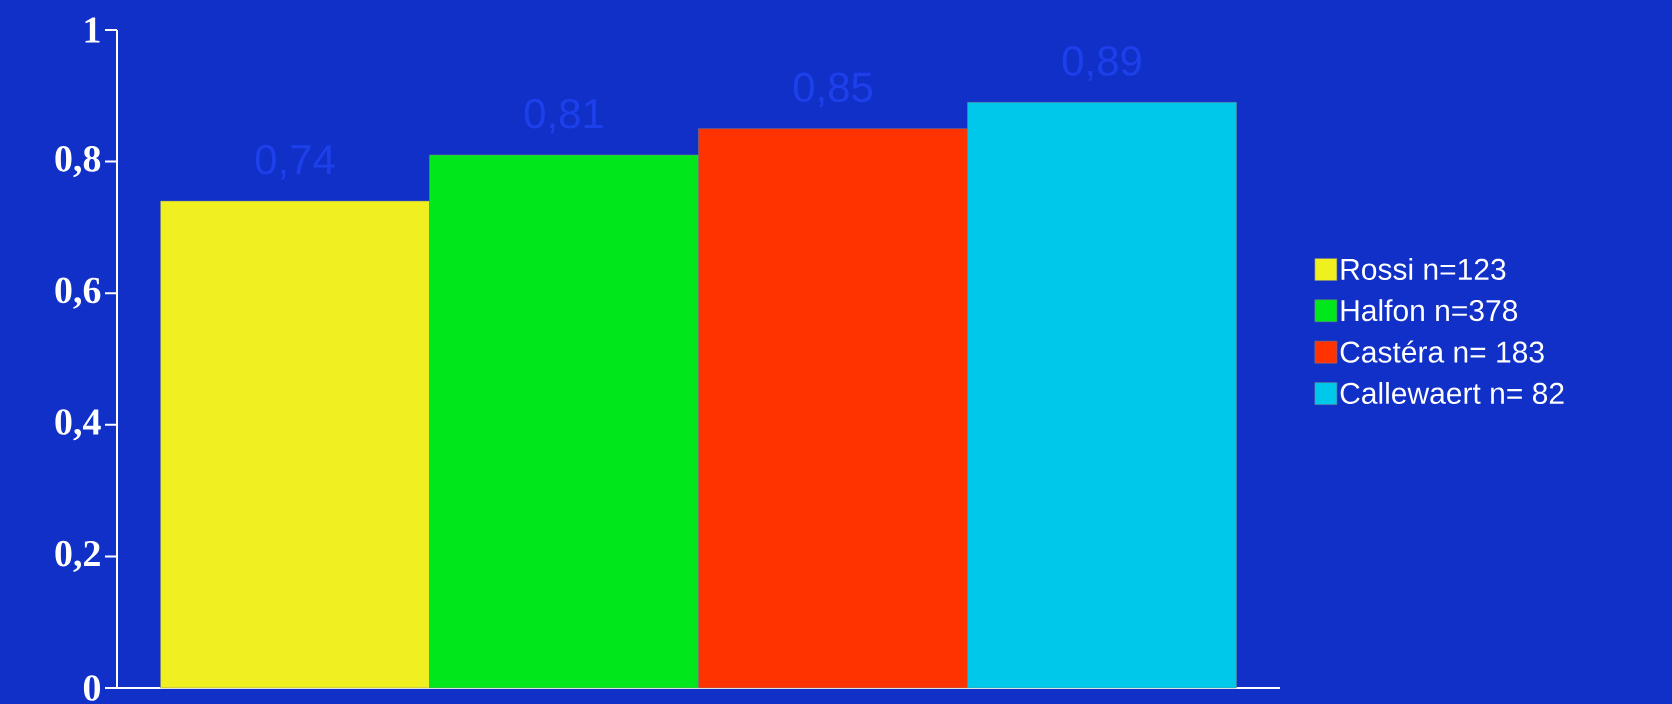  I want to click on legend-label: Callewaert n= 82, so click(1452, 393).